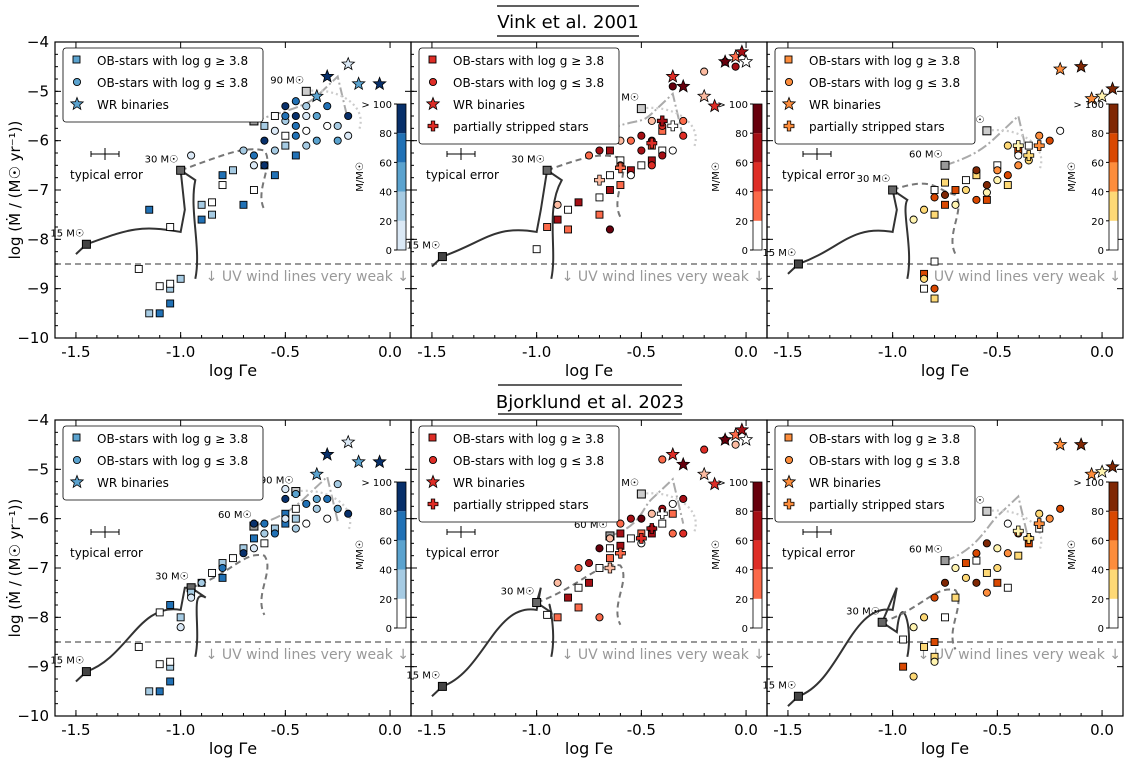 This screenshot has width=1136, height=760. Describe the element at coordinates (779, 253) in the screenshot. I see `track-label: 15 M☉` at that location.